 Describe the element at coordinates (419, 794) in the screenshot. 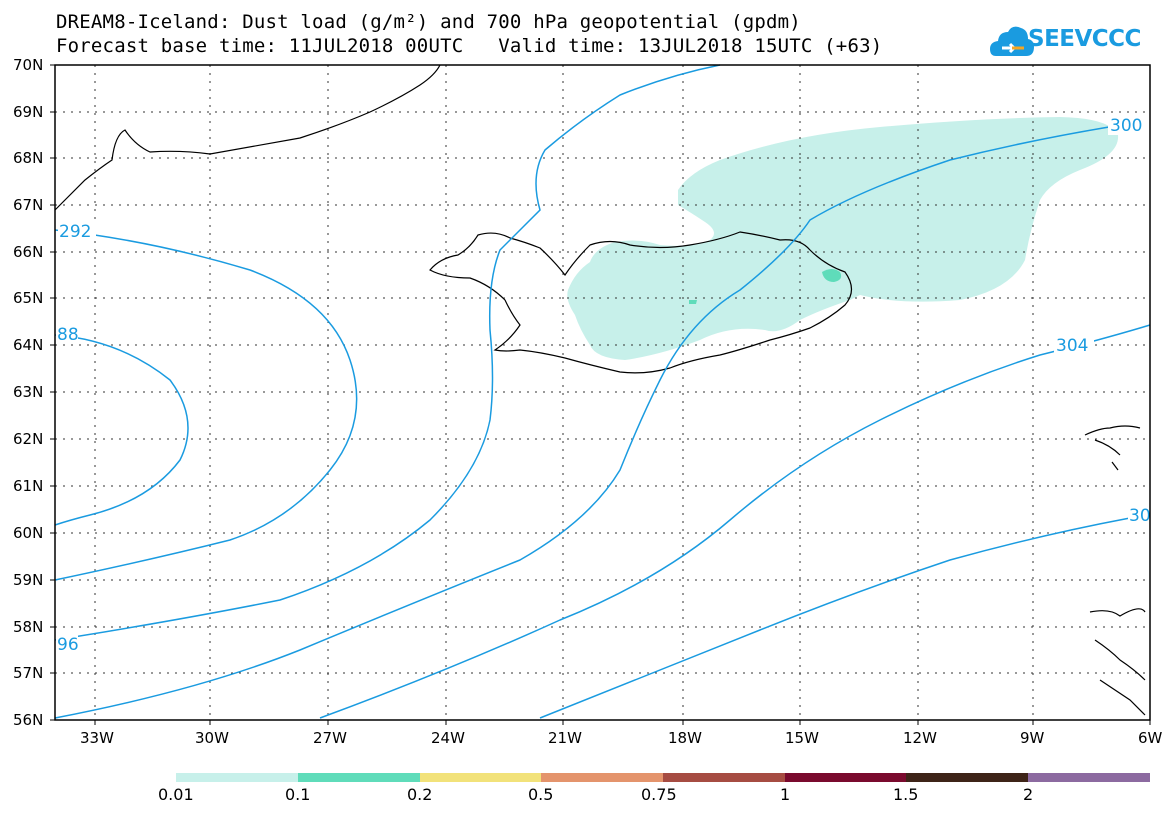

I see `colorbar-label: 0.2` at that location.